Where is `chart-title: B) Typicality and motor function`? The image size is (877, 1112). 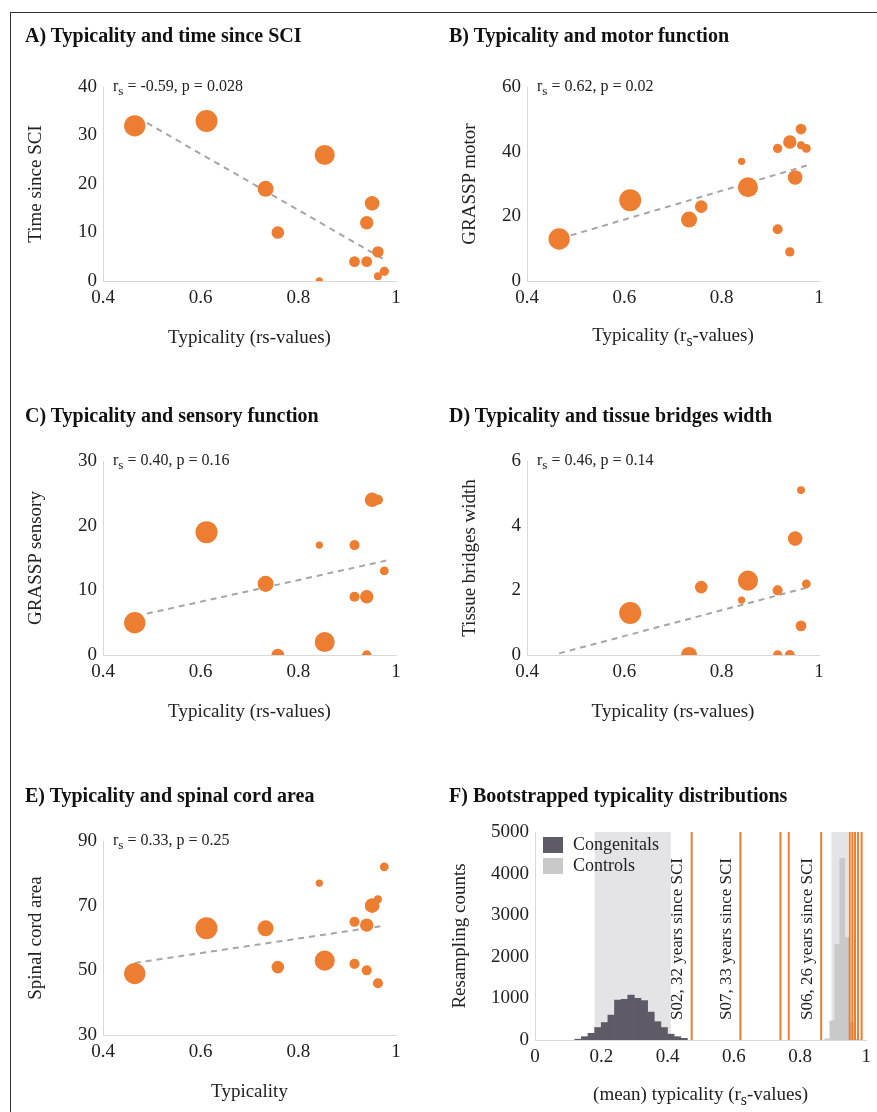
chart-title: B) Typicality and motor function is located at coordinates (589, 35).